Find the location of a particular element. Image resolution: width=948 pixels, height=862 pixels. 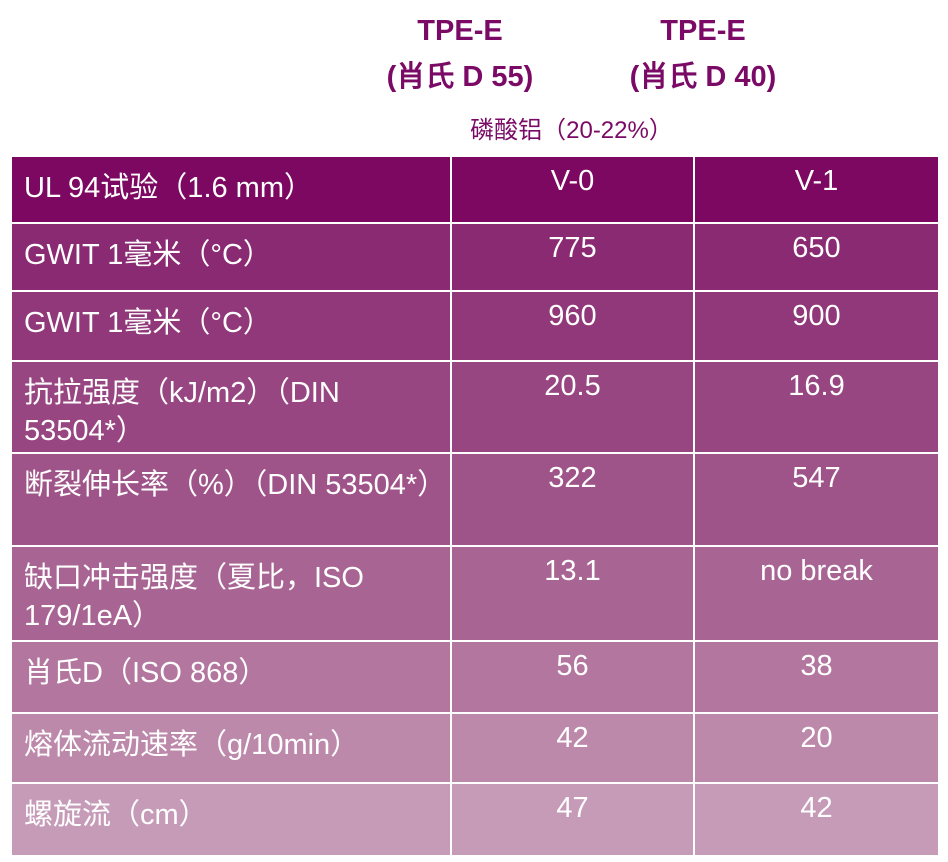

property-value: 775 is located at coordinates (572, 257).